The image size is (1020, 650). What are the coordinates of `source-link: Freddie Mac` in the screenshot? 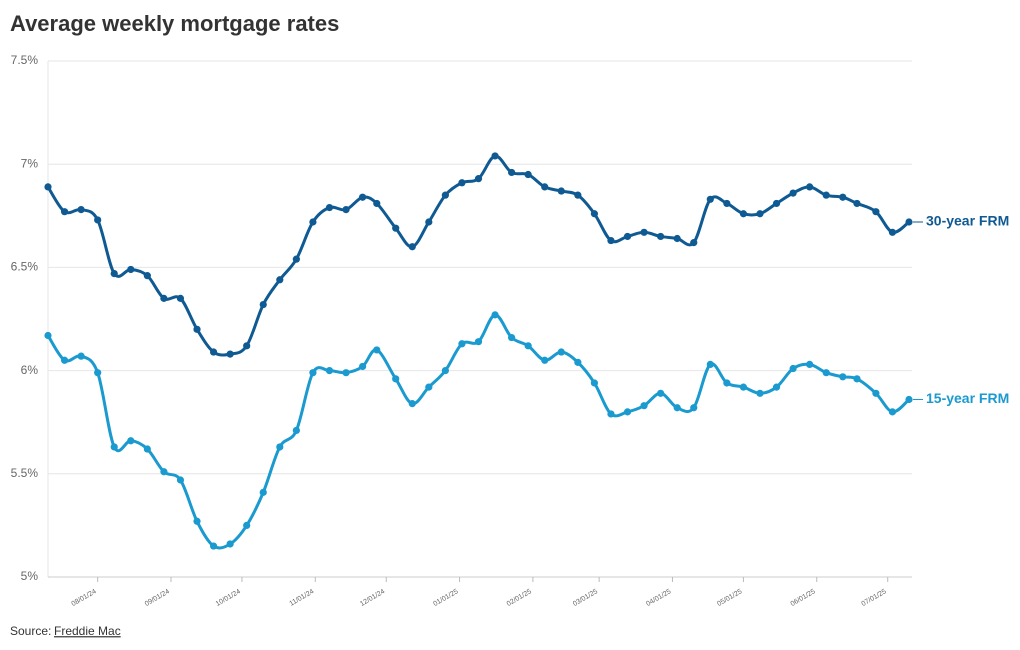 It's located at (87, 631).